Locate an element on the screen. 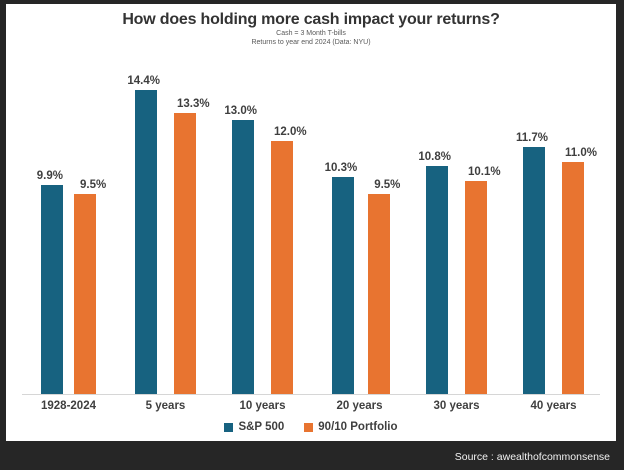 The image size is (624, 470). x-axis-line is located at coordinates (311, 394).